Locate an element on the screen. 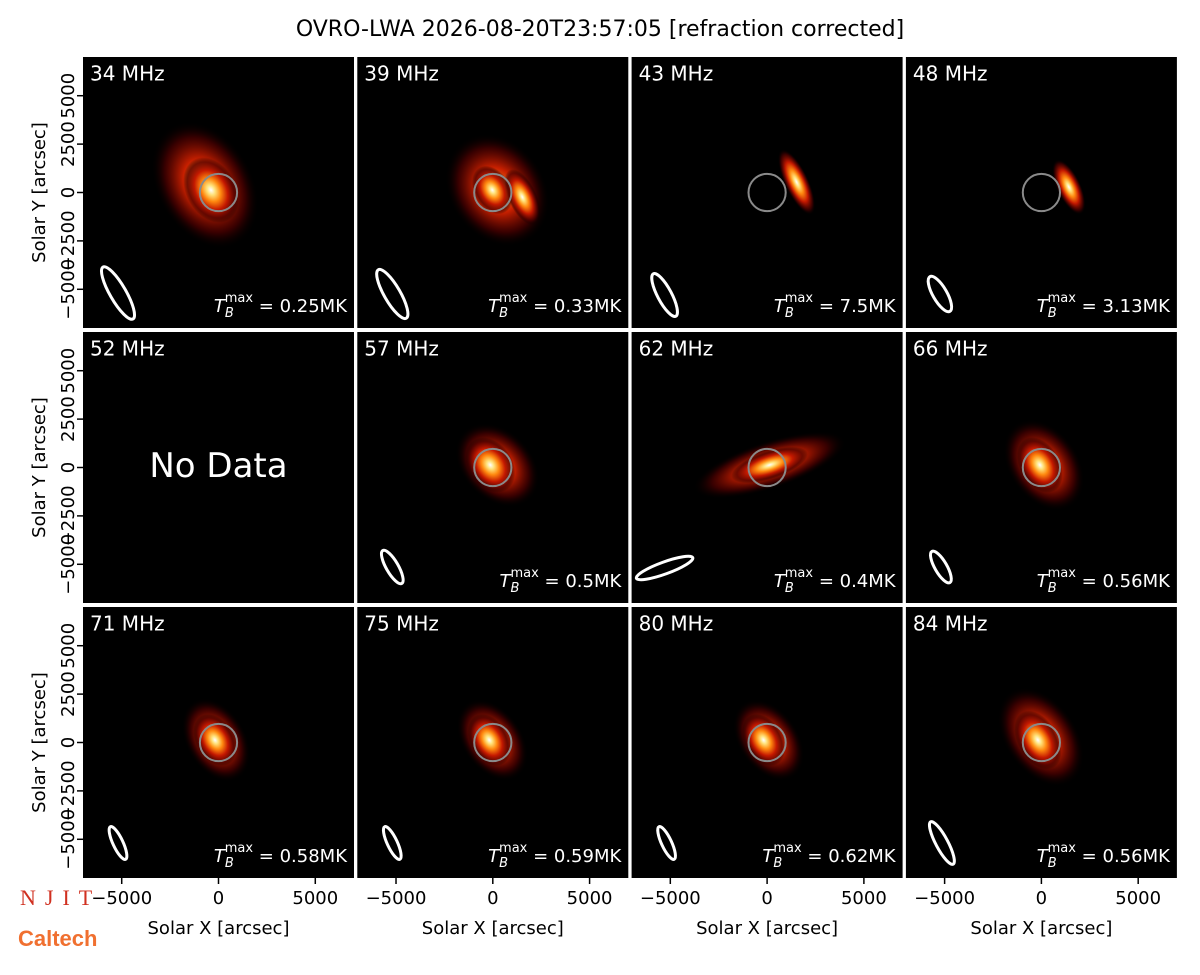 Image resolution: width=1200 pixels, height=975 pixels. panel: 34 MHz TBmax = 0.25MK is located at coordinates (218, 192).